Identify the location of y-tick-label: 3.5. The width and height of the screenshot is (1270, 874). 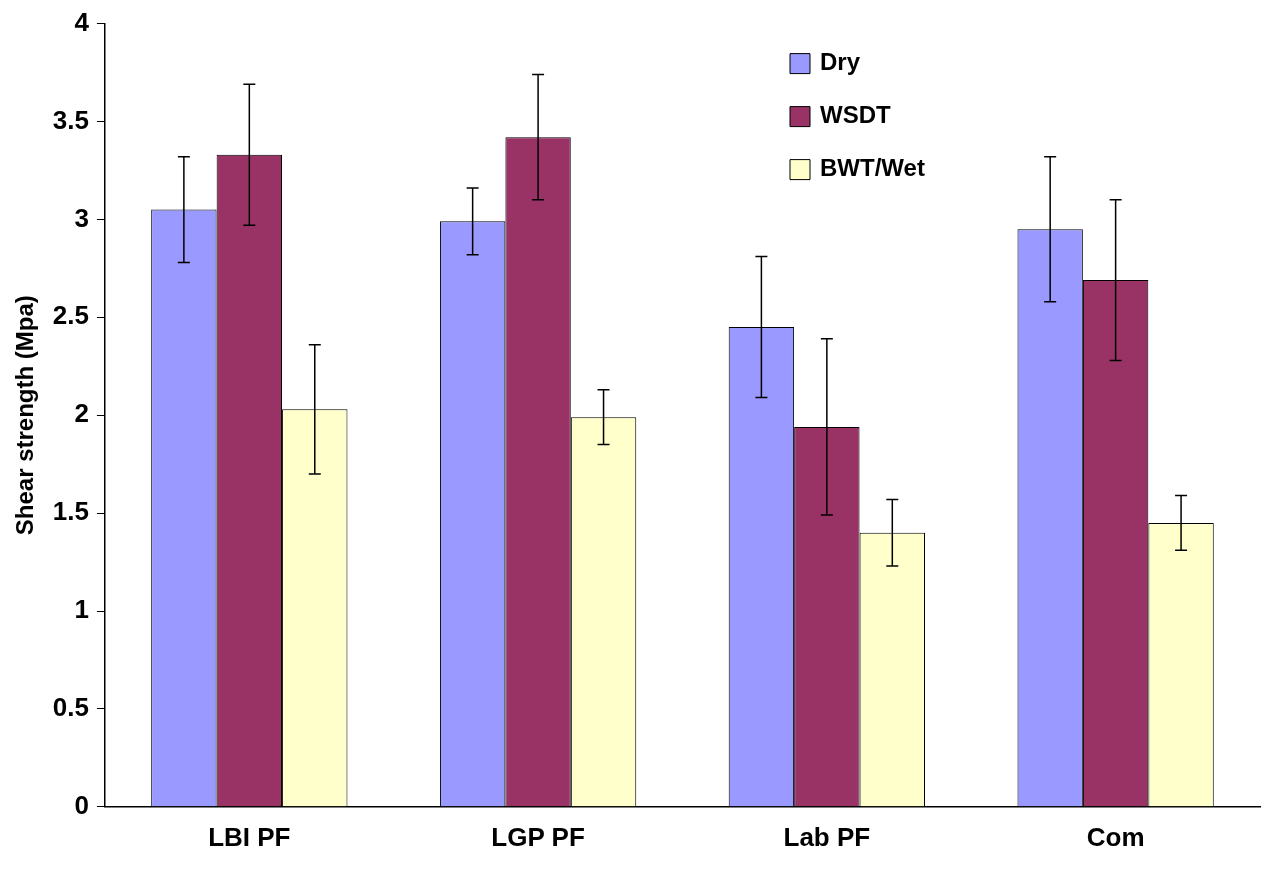
(70, 119).